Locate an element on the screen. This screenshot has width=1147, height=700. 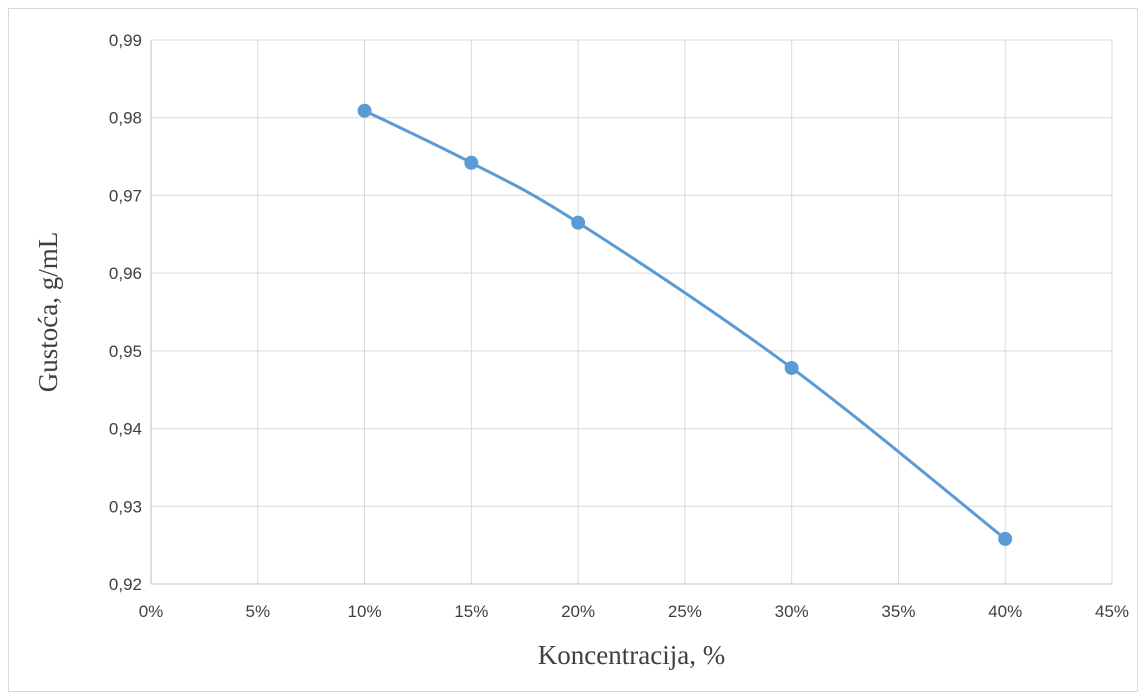
y-tick-label: 0,94 is located at coordinates (125, 429).